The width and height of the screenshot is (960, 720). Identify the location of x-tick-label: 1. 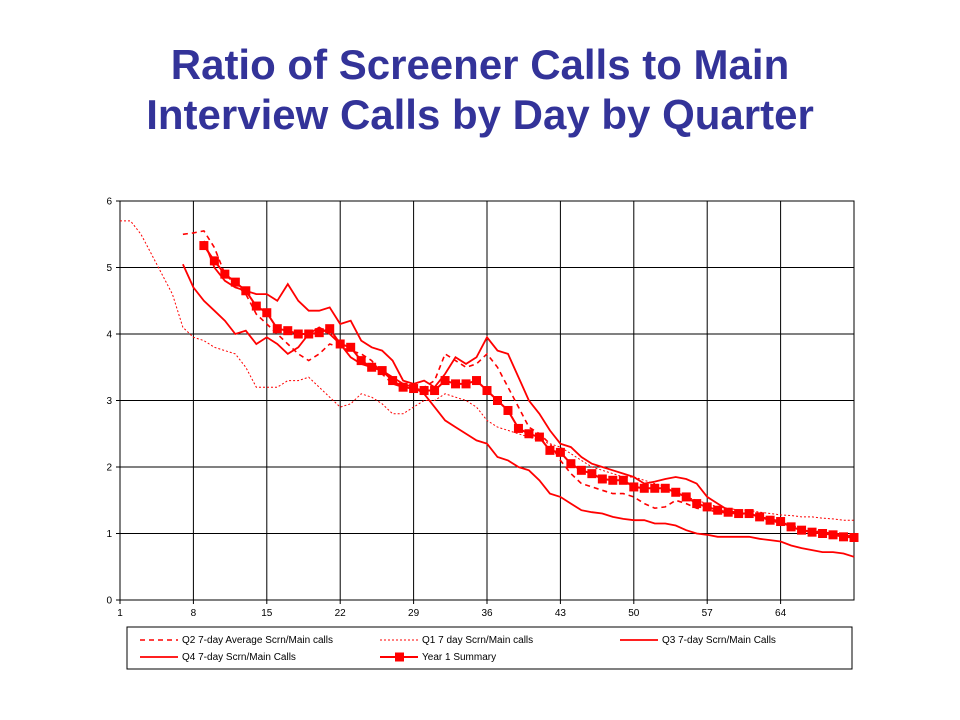
(120, 613).